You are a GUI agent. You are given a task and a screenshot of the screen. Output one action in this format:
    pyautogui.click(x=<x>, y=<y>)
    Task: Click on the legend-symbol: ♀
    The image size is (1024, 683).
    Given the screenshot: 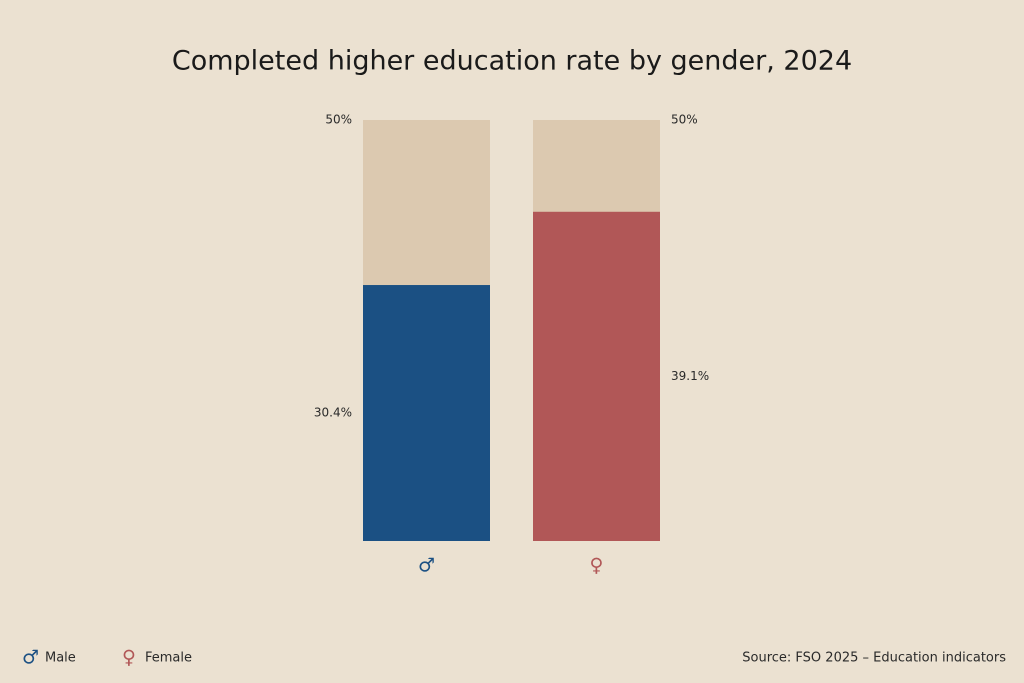 What is the action you would take?
    pyautogui.click(x=129, y=658)
    